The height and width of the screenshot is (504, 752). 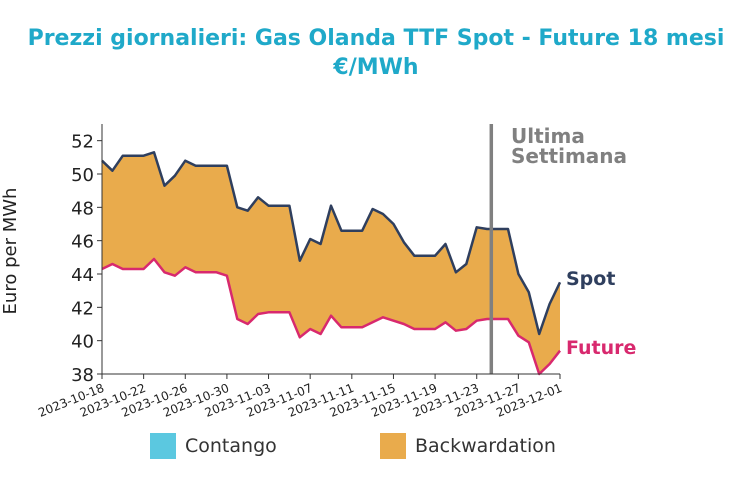 What do you see at coordinates (548, 136) in the screenshot?
I see `annotation-label-line1: Ultima` at bounding box center [548, 136].